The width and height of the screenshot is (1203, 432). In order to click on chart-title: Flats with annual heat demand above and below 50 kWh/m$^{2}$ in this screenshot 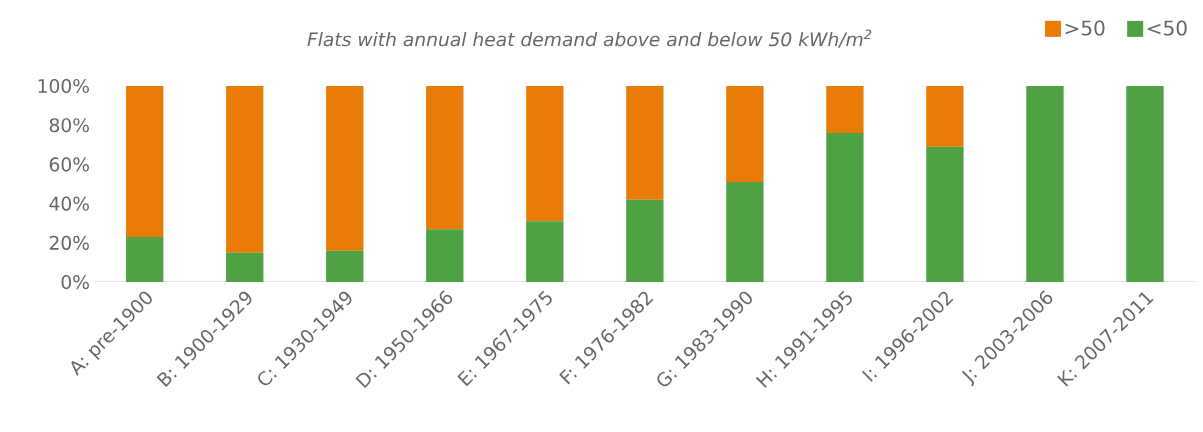, I will do `click(589, 38)`.